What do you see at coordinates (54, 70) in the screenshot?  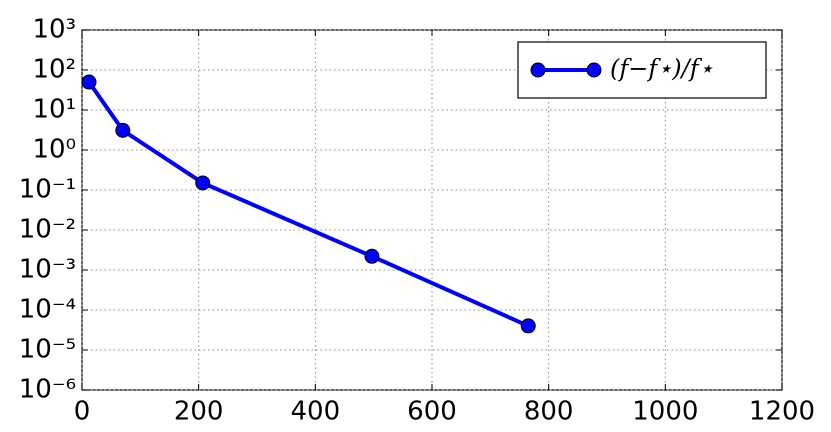 I see `y-tick-label: 10²` at bounding box center [54, 70].